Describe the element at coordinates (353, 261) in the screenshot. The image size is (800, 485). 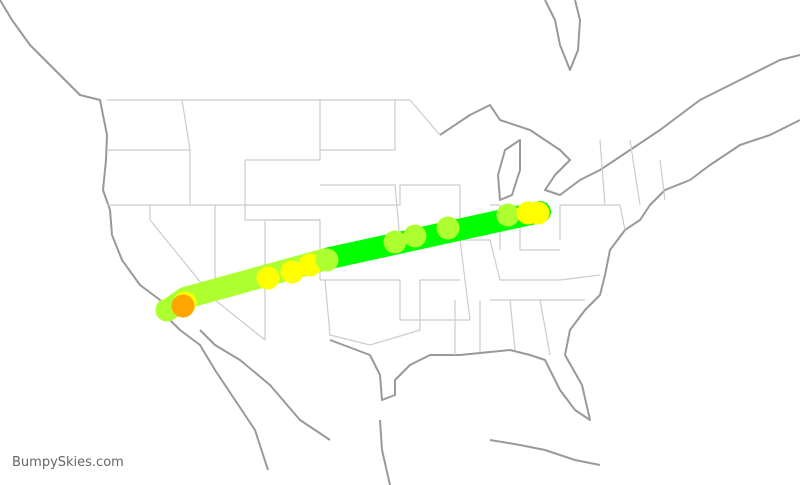
I see `flight-route` at that location.